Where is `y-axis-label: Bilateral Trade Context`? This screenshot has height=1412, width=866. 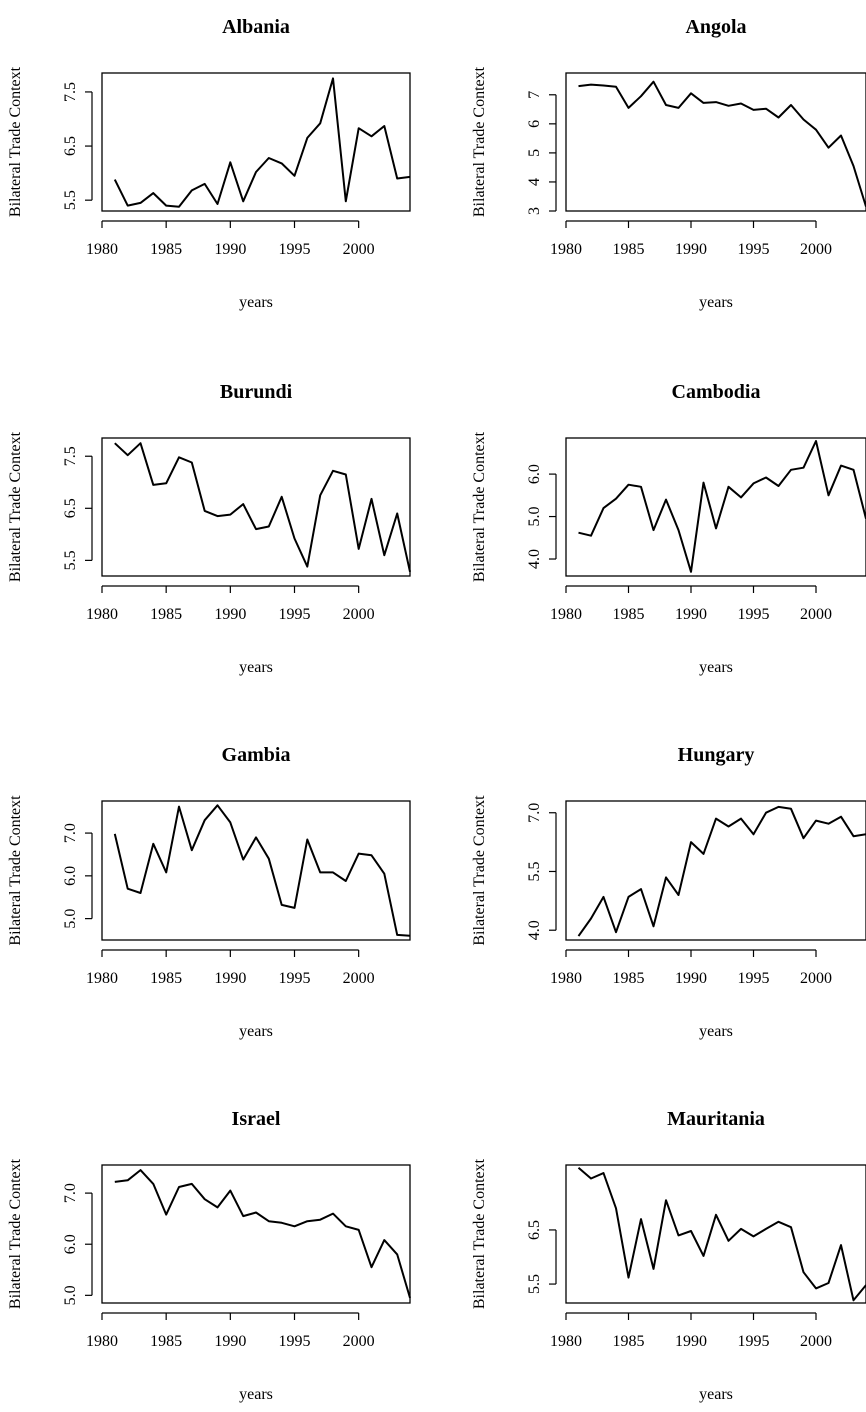
y-axis-label: Bilateral Trade Context is located at coordinates (15, 870).